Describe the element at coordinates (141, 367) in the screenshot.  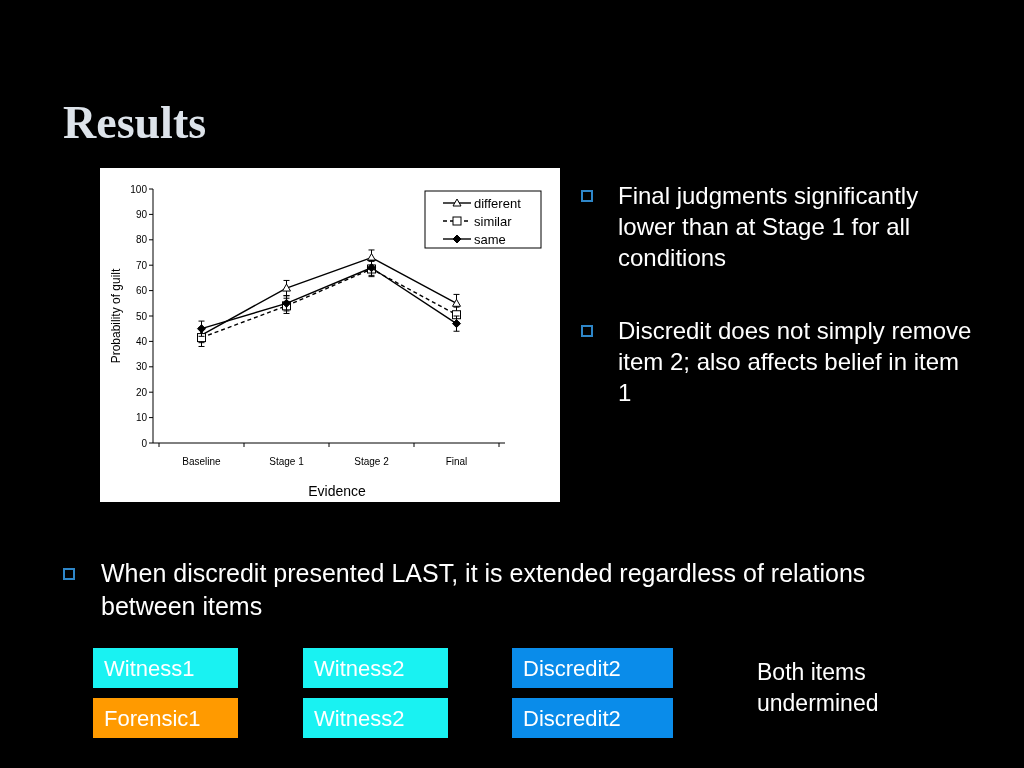
I see `y-tick-label: 30` at that location.